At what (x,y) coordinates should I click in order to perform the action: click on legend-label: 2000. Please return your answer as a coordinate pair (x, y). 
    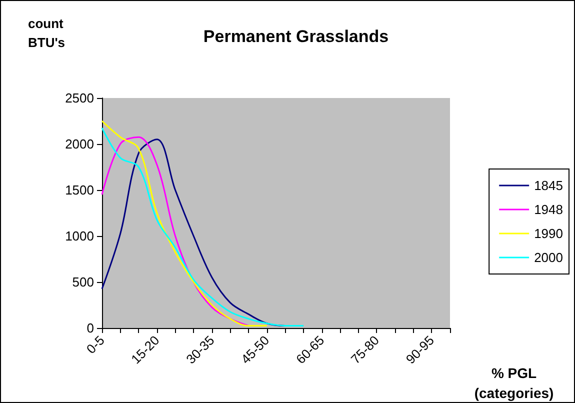
    Looking at the image, I should click on (548, 257).